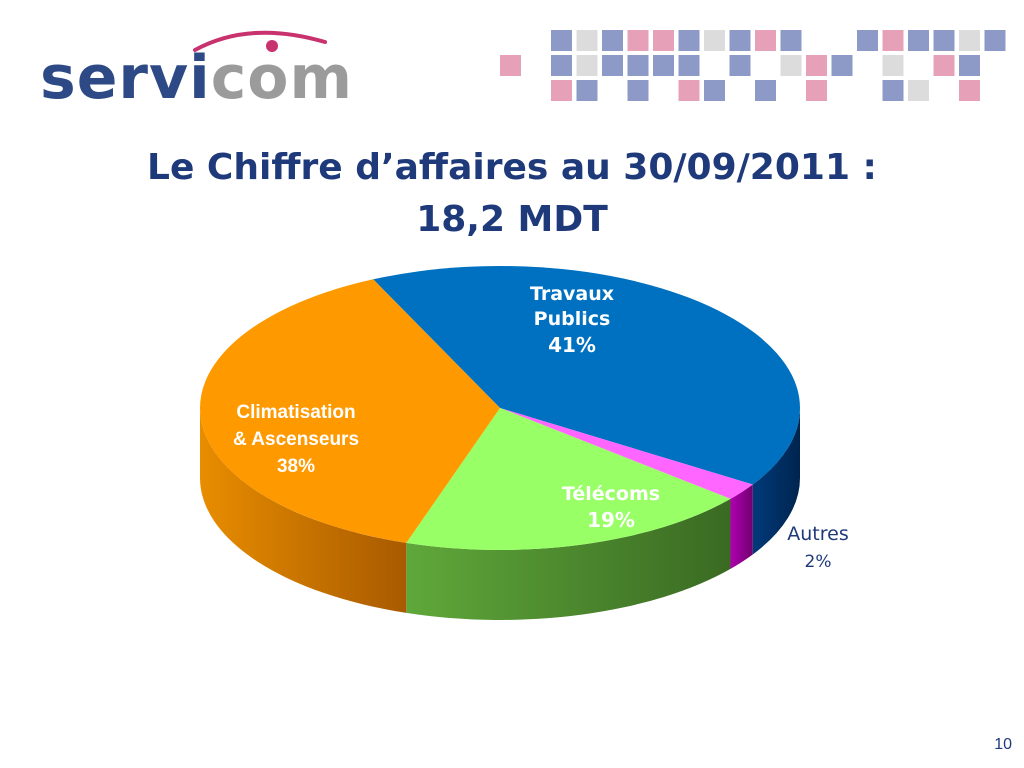 The width and height of the screenshot is (1024, 768). What do you see at coordinates (568, 559) in the screenshot?
I see `slice-telecoms-side` at bounding box center [568, 559].